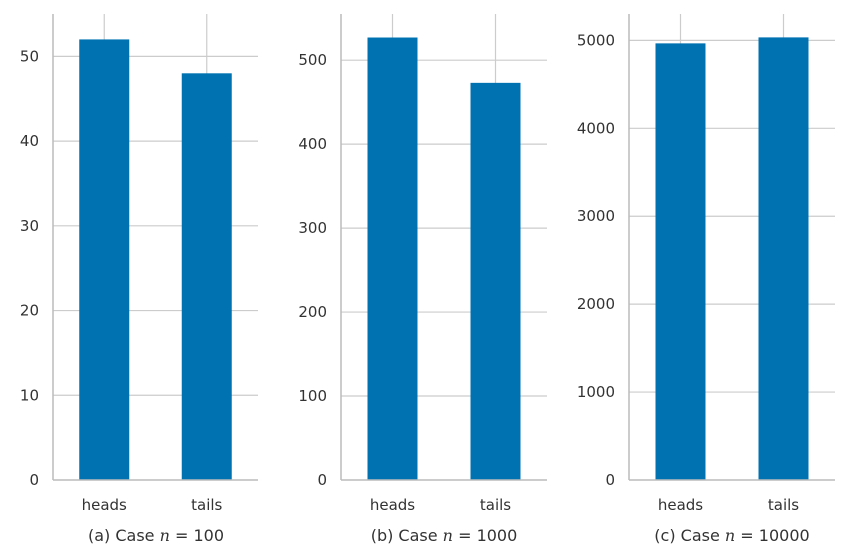 This screenshot has height=559, width=849. What do you see at coordinates (29, 226) in the screenshot?
I see `y-tick-label-a-30: 30` at bounding box center [29, 226].